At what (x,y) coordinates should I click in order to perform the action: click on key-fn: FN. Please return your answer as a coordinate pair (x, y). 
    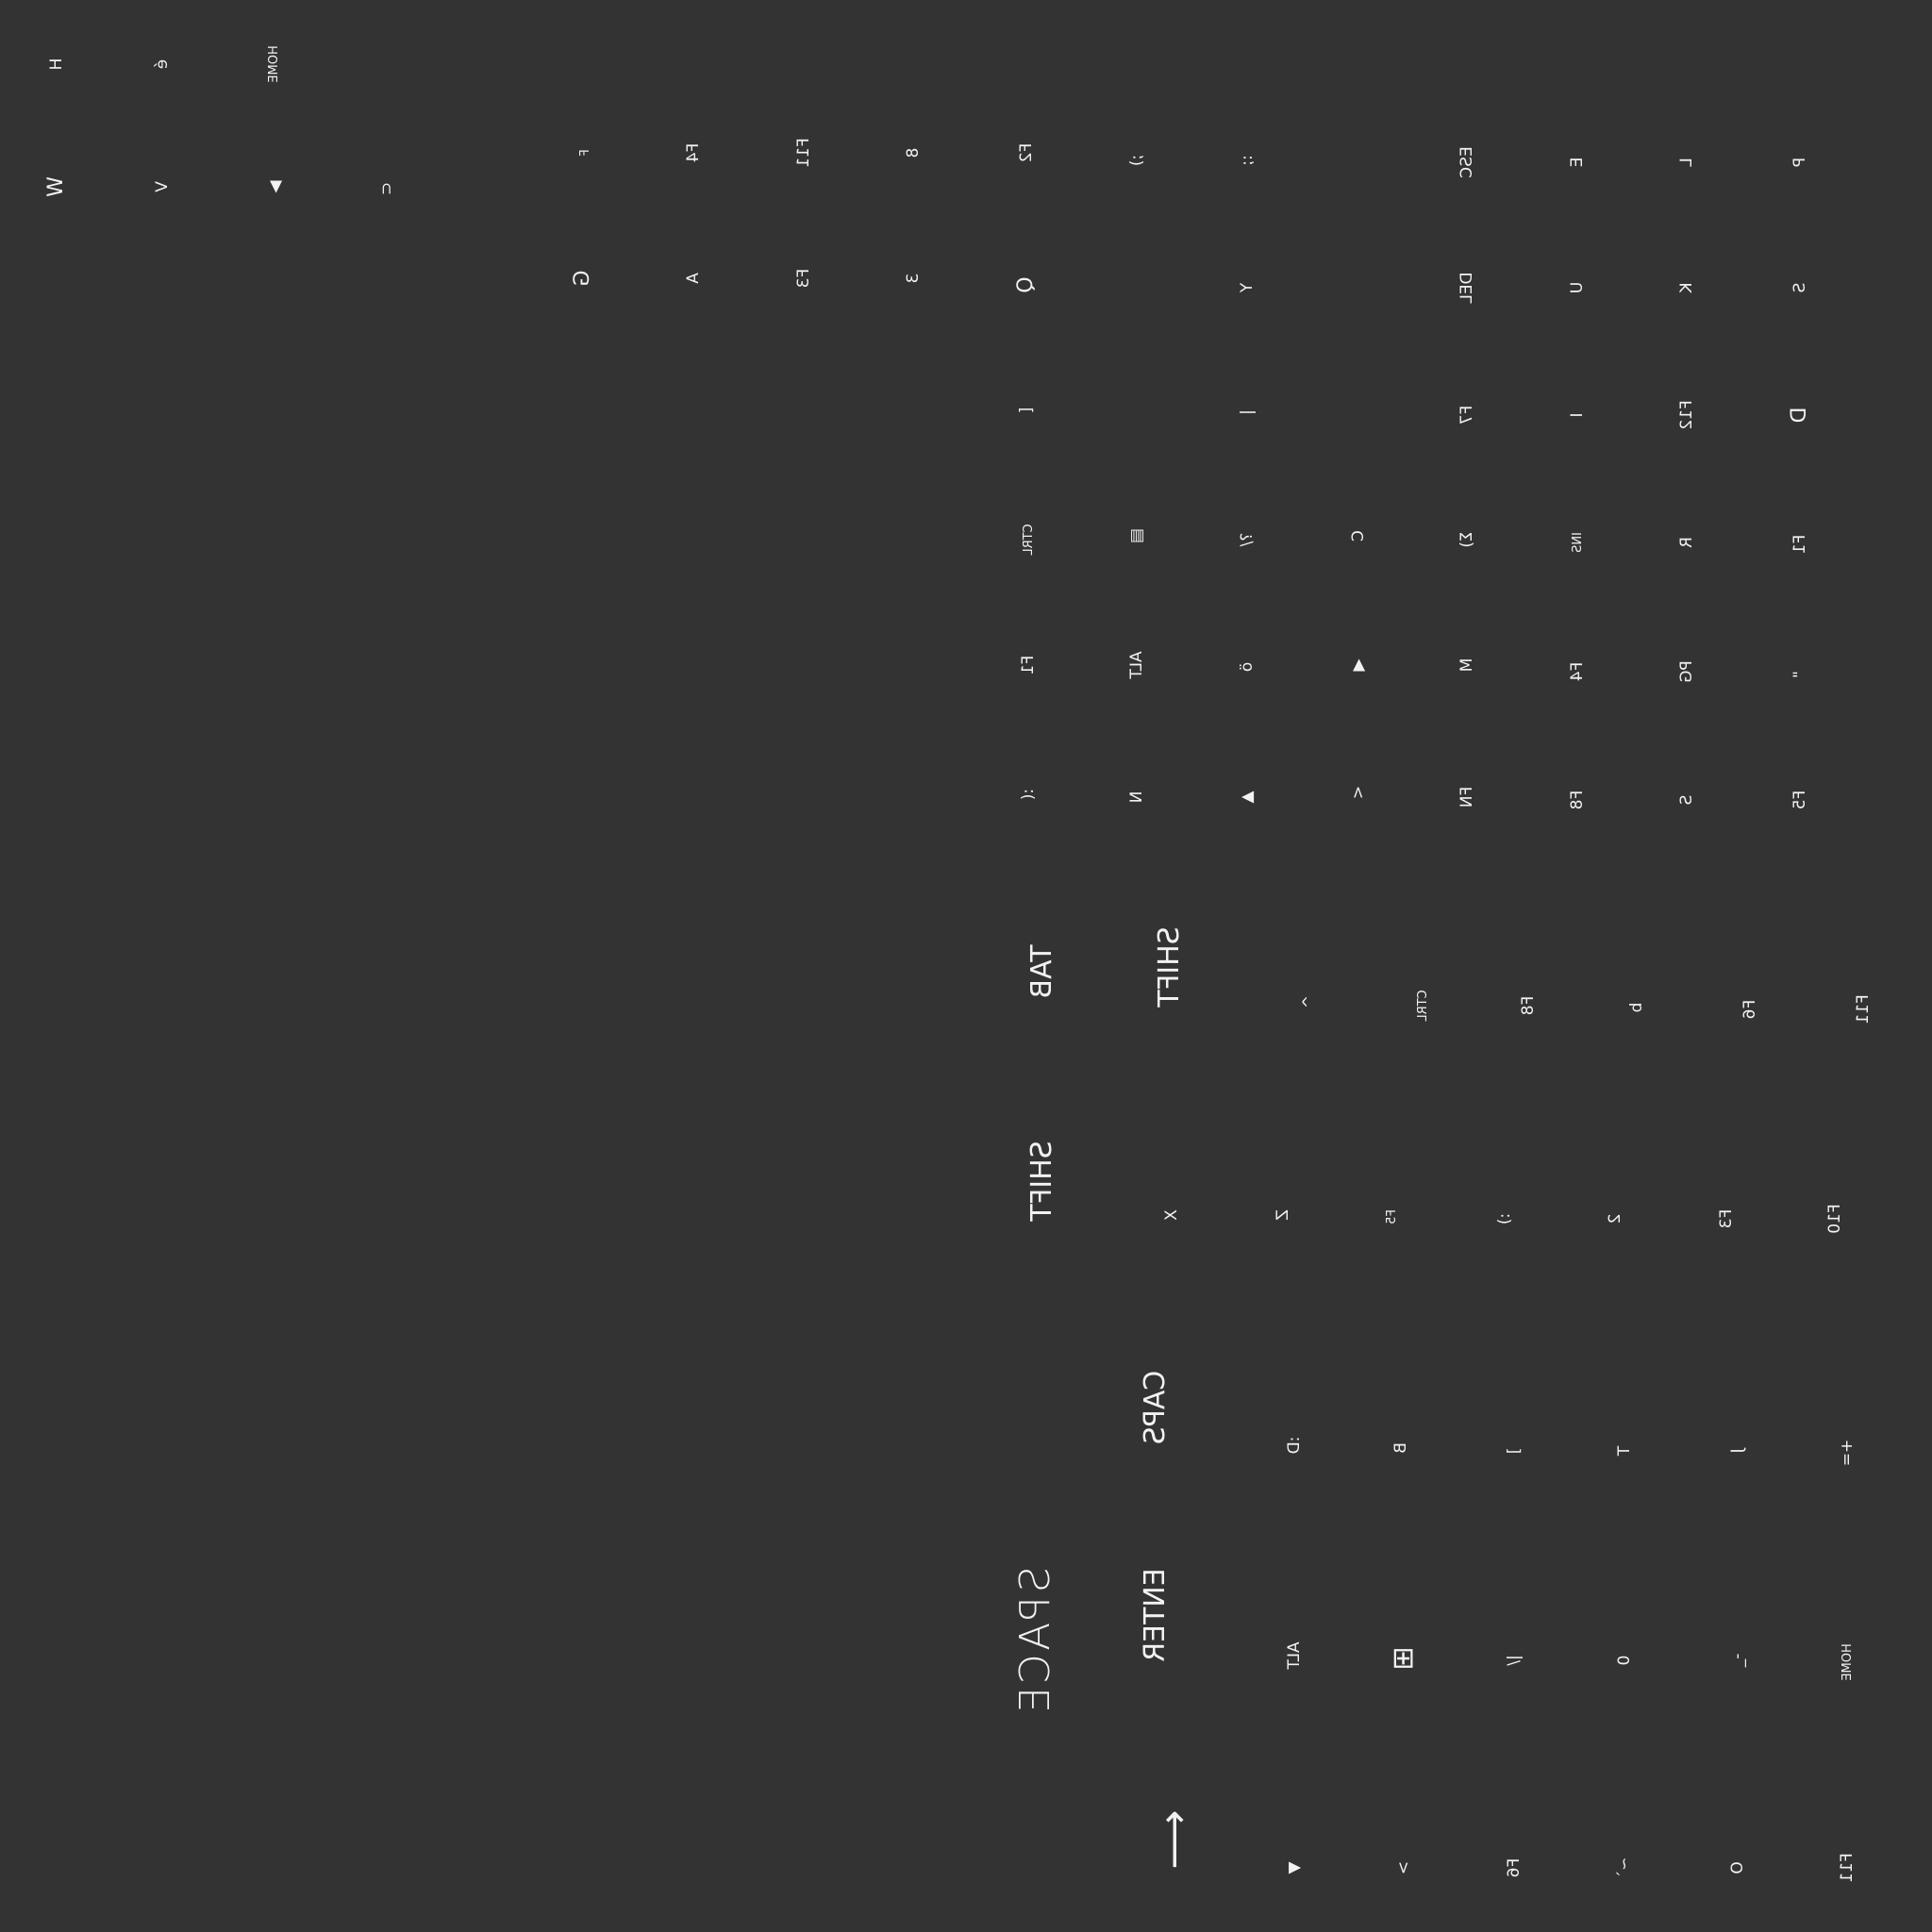
    Looking at the image, I should click on (1467, 797).